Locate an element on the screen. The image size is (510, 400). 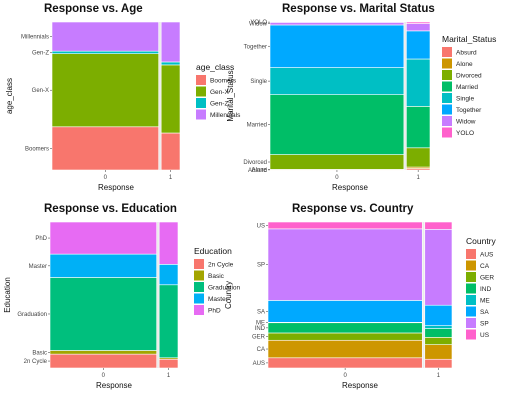
y-tick-label-boomers: Boomers is located at coordinates (37, 149).